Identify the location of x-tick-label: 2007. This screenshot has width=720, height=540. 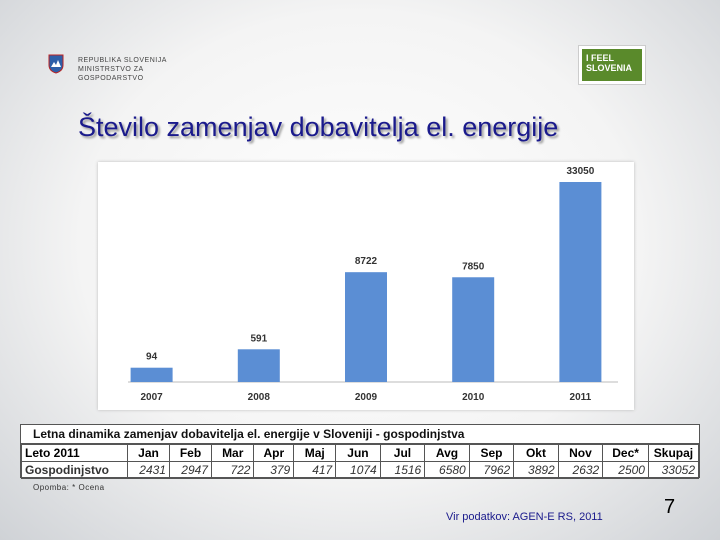
(151, 397).